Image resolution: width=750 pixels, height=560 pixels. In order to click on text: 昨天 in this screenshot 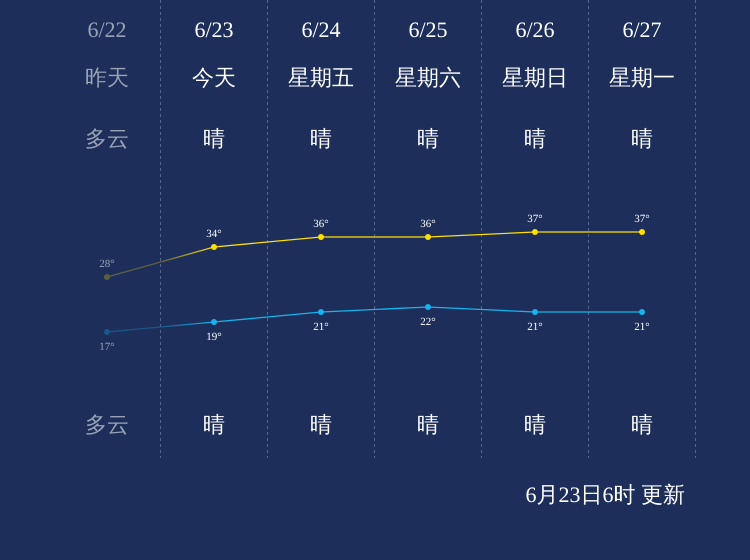, I will do `click(107, 77)`.